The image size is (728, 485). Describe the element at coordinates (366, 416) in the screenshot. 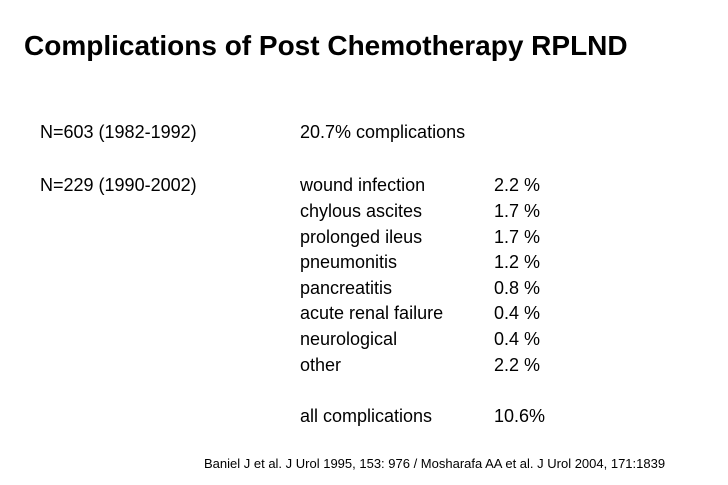

I see `total-complications-label: all complications` at that location.